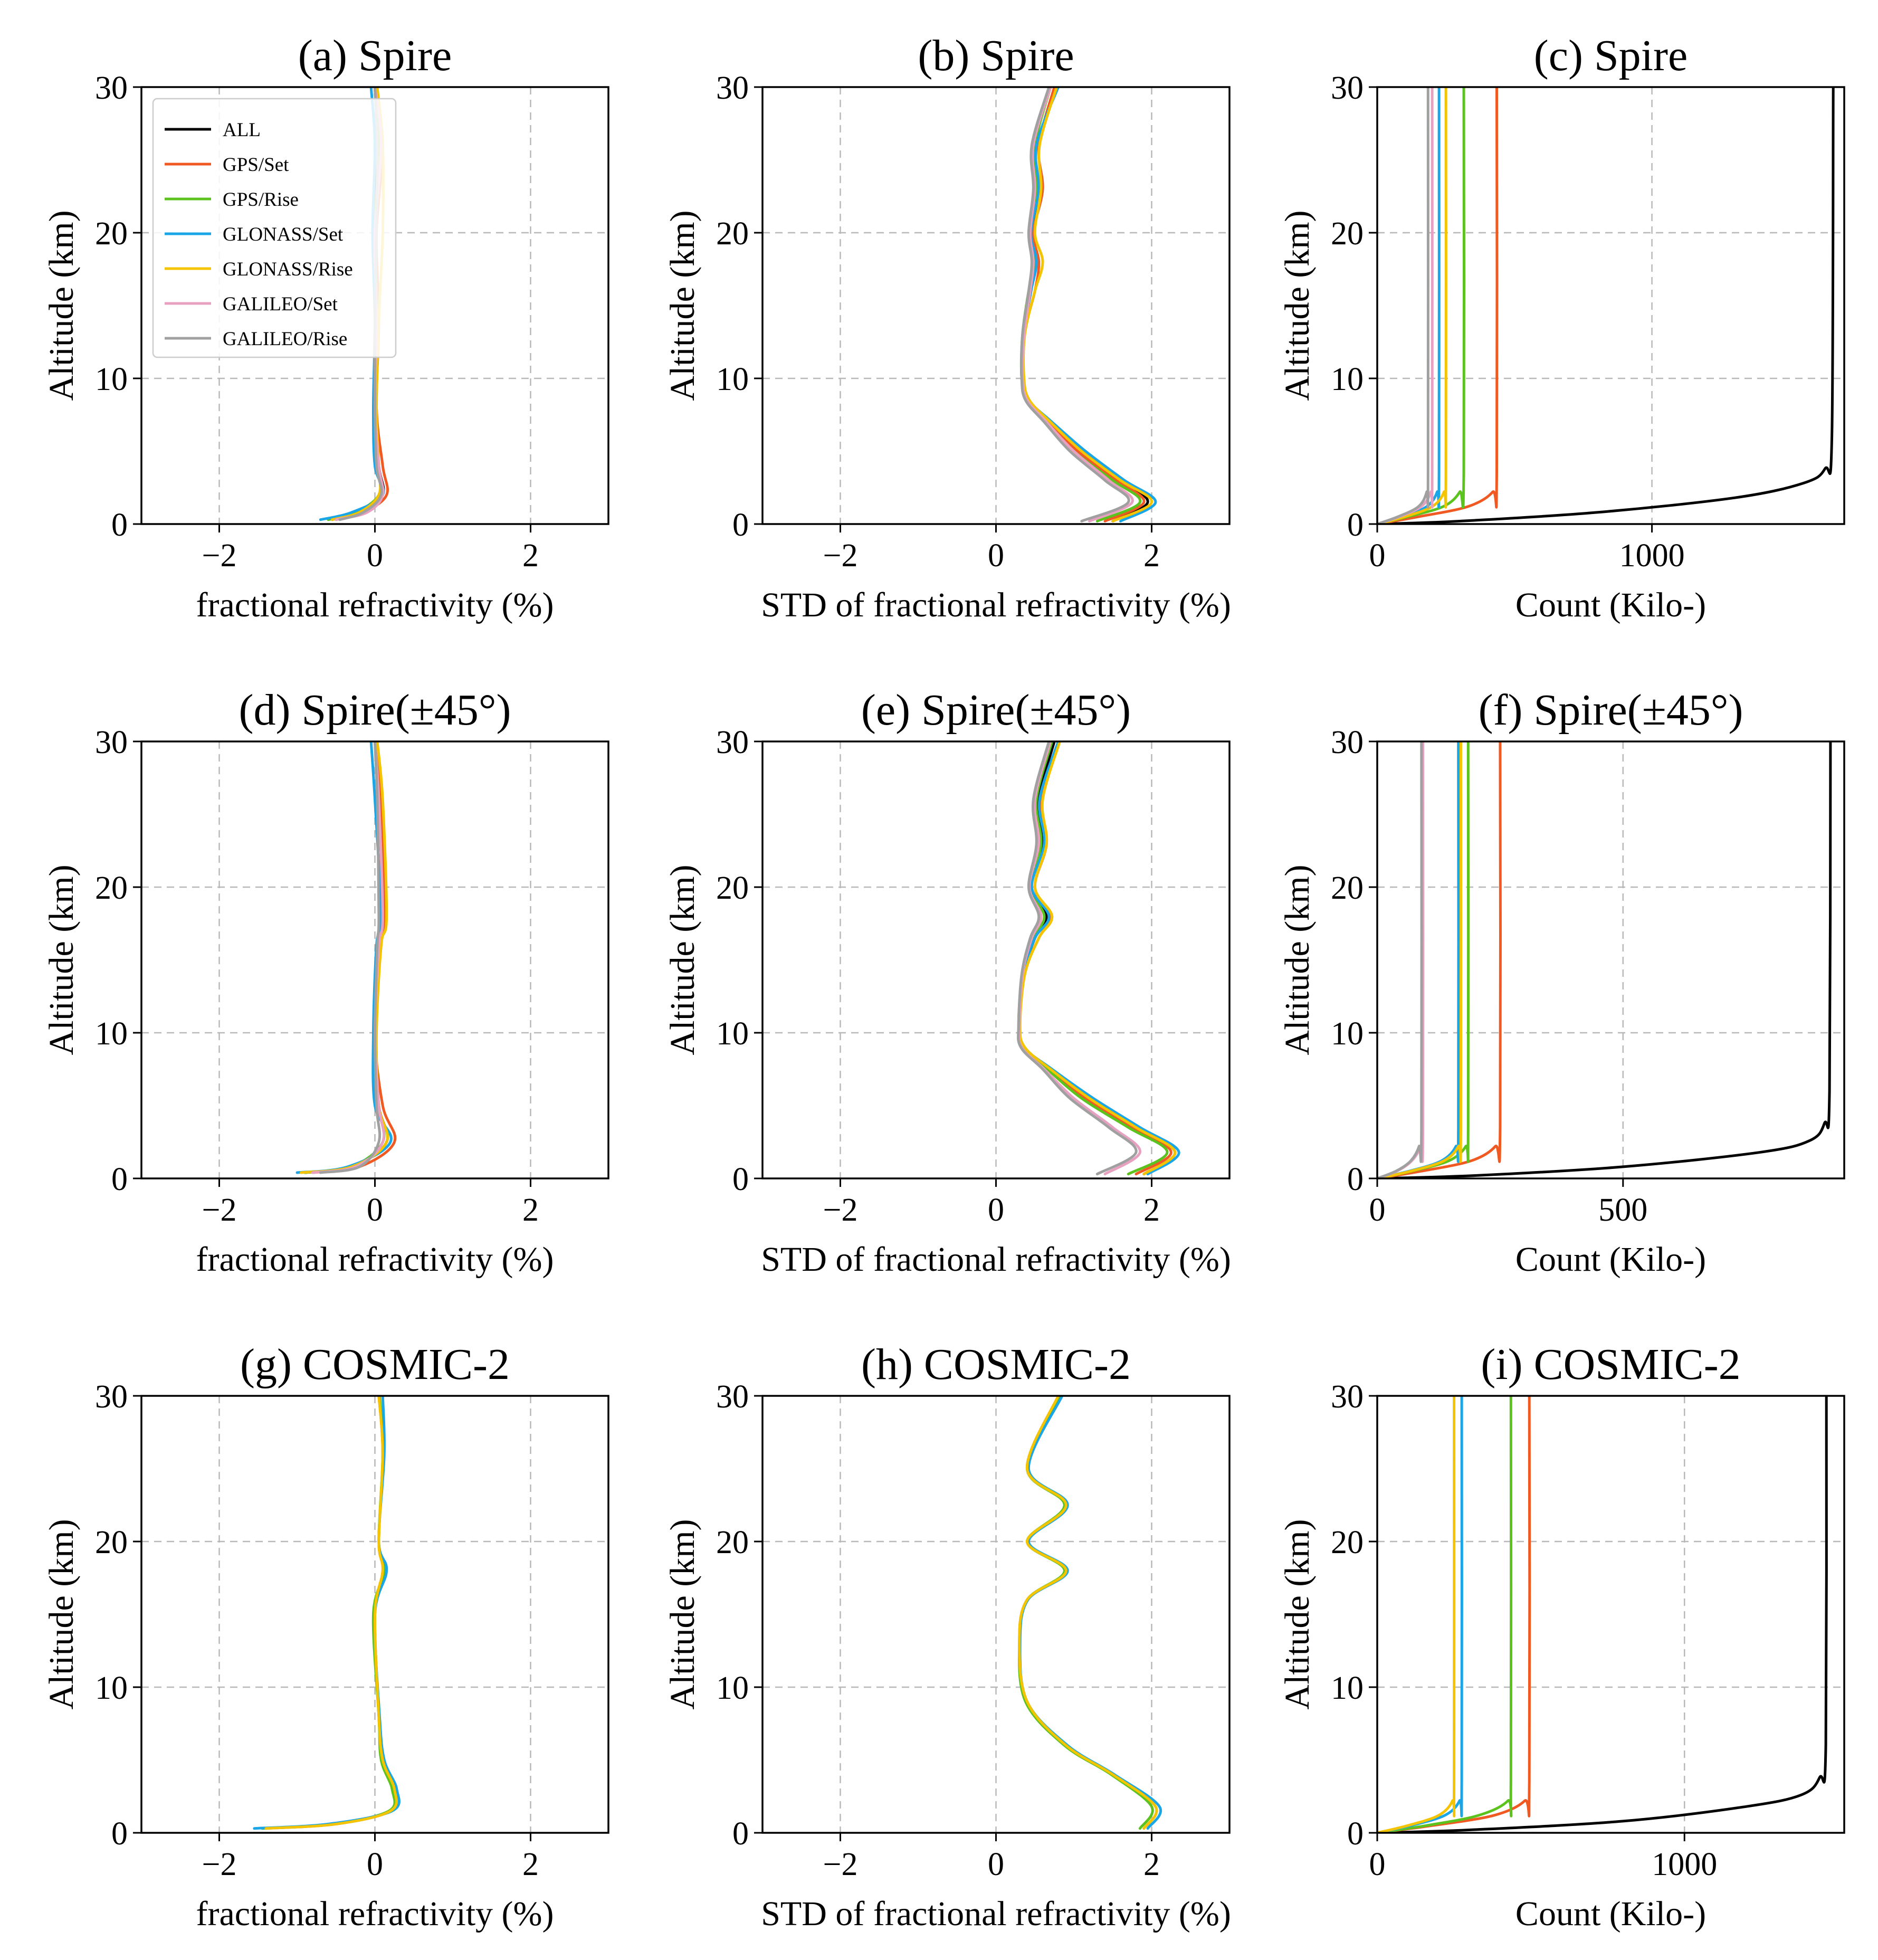 The width and height of the screenshot is (1878, 1960). I want to click on panel-title: (c) Spire, so click(1611, 55).